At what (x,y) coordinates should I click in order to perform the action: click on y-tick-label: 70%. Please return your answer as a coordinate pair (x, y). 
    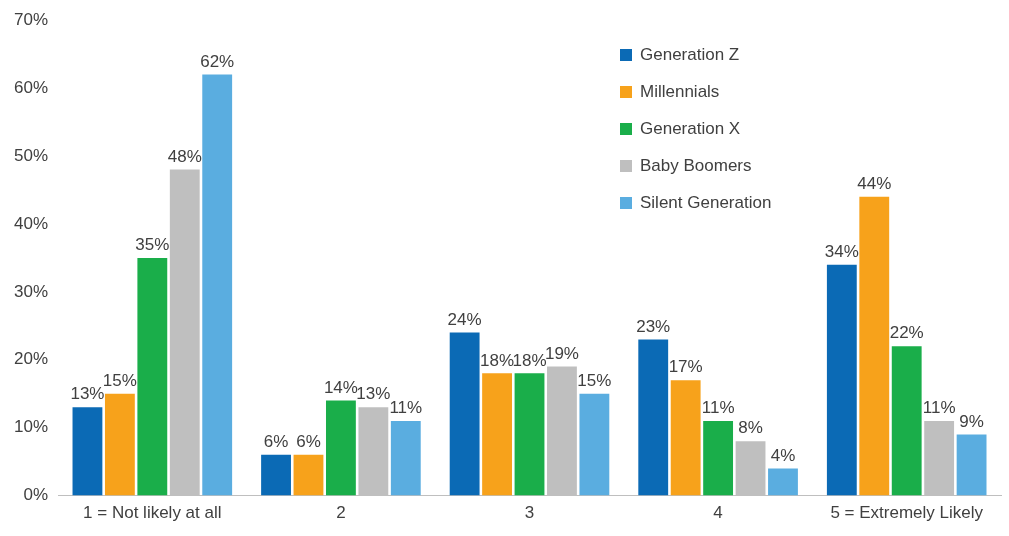
    Looking at the image, I should click on (31, 19).